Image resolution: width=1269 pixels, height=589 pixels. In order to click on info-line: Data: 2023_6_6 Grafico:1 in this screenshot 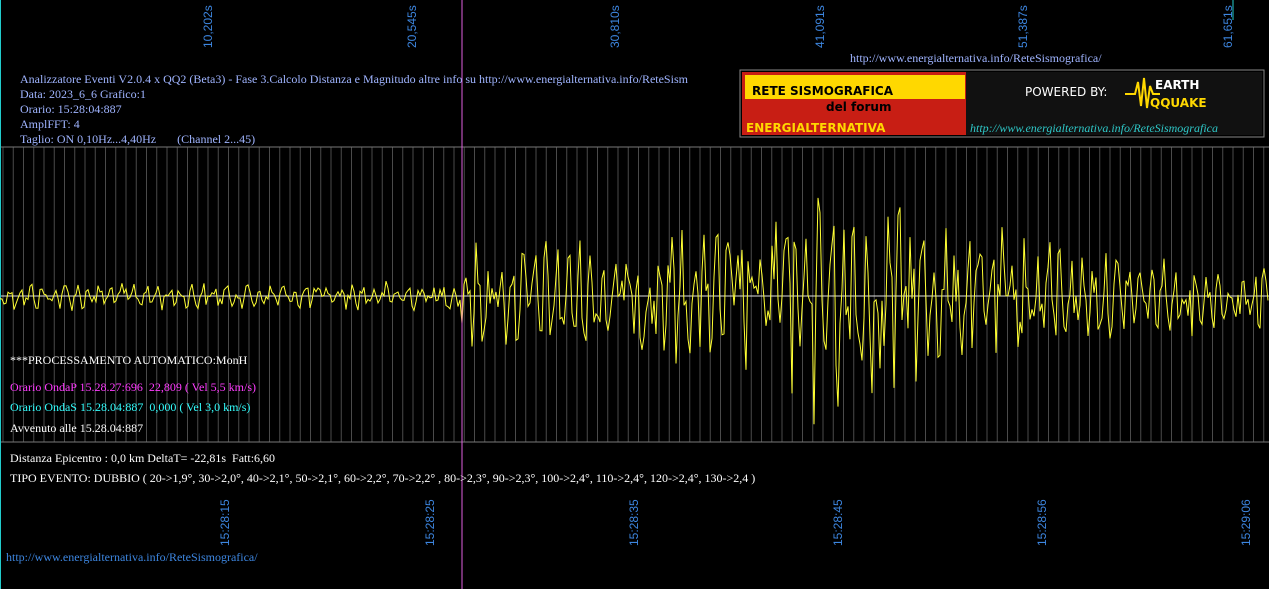, I will do `click(83, 94)`.